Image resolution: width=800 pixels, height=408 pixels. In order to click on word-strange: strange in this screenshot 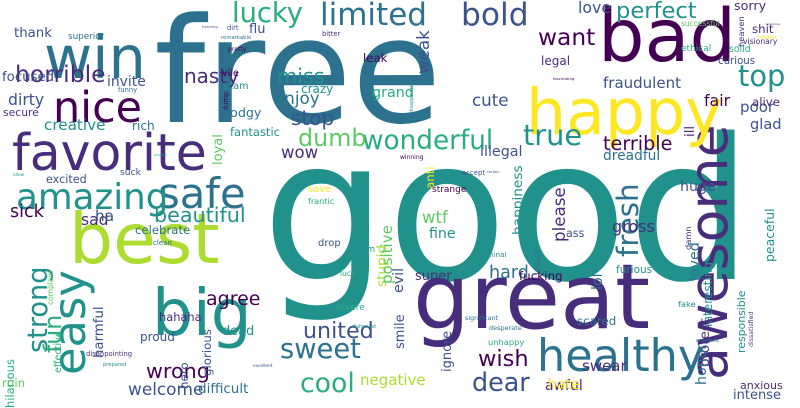, I will do `click(449, 190)`.